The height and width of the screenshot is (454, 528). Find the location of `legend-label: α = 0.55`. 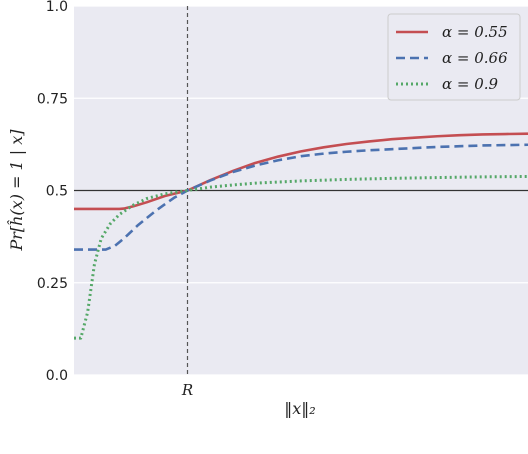

legend-label: α = 0.55 is located at coordinates (475, 32).